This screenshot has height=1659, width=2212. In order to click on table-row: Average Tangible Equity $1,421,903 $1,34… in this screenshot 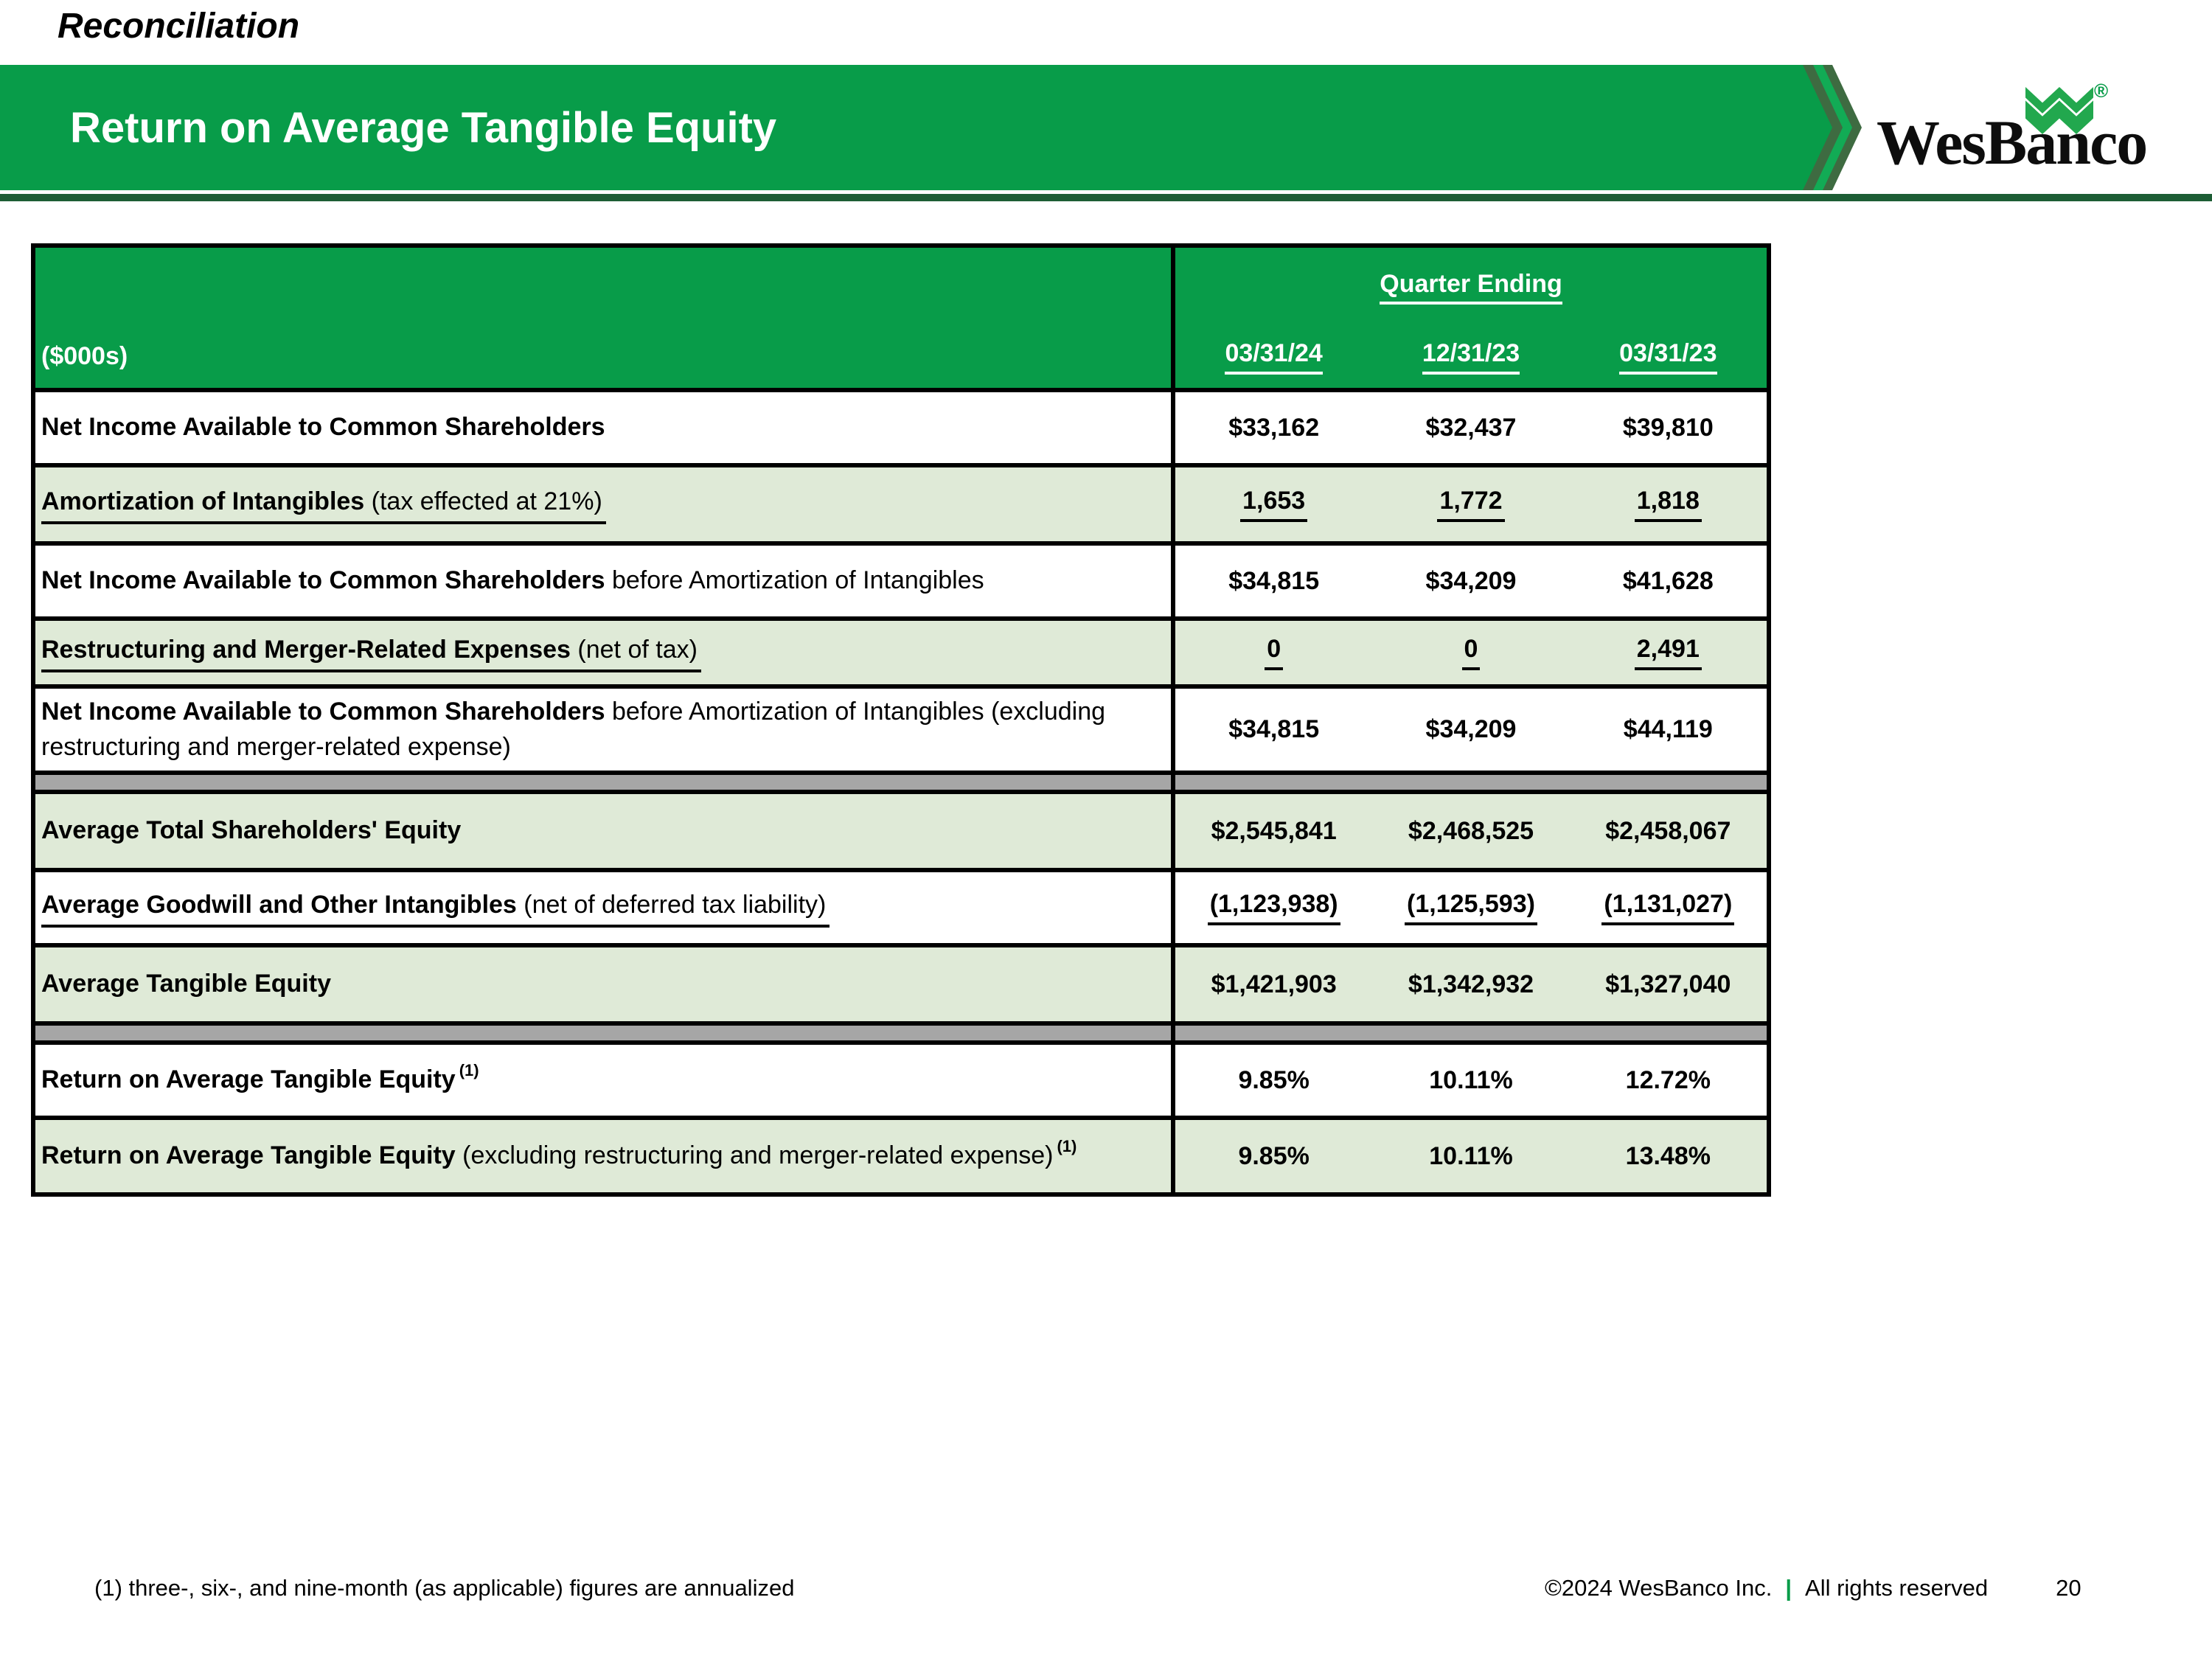, I will do `click(901, 982)`.